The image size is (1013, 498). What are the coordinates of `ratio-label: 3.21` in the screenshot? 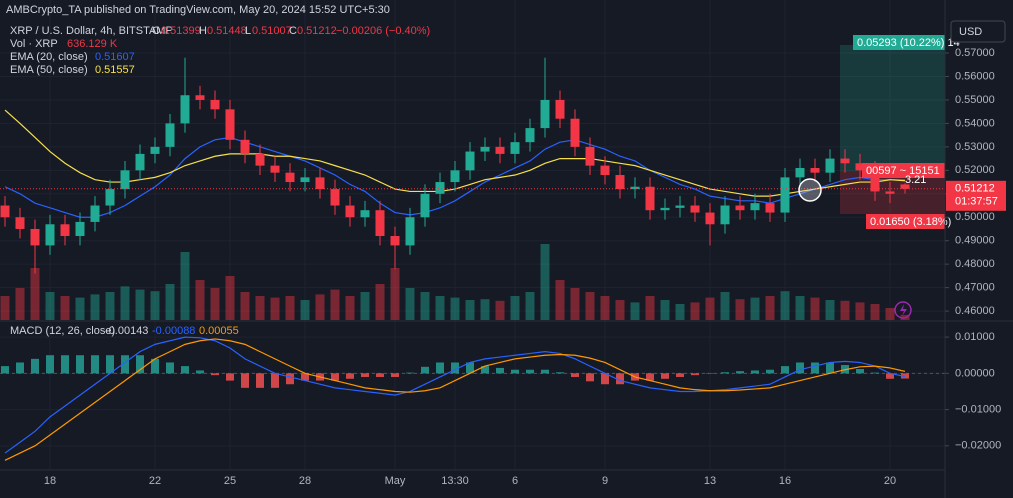 It's located at (915, 180).